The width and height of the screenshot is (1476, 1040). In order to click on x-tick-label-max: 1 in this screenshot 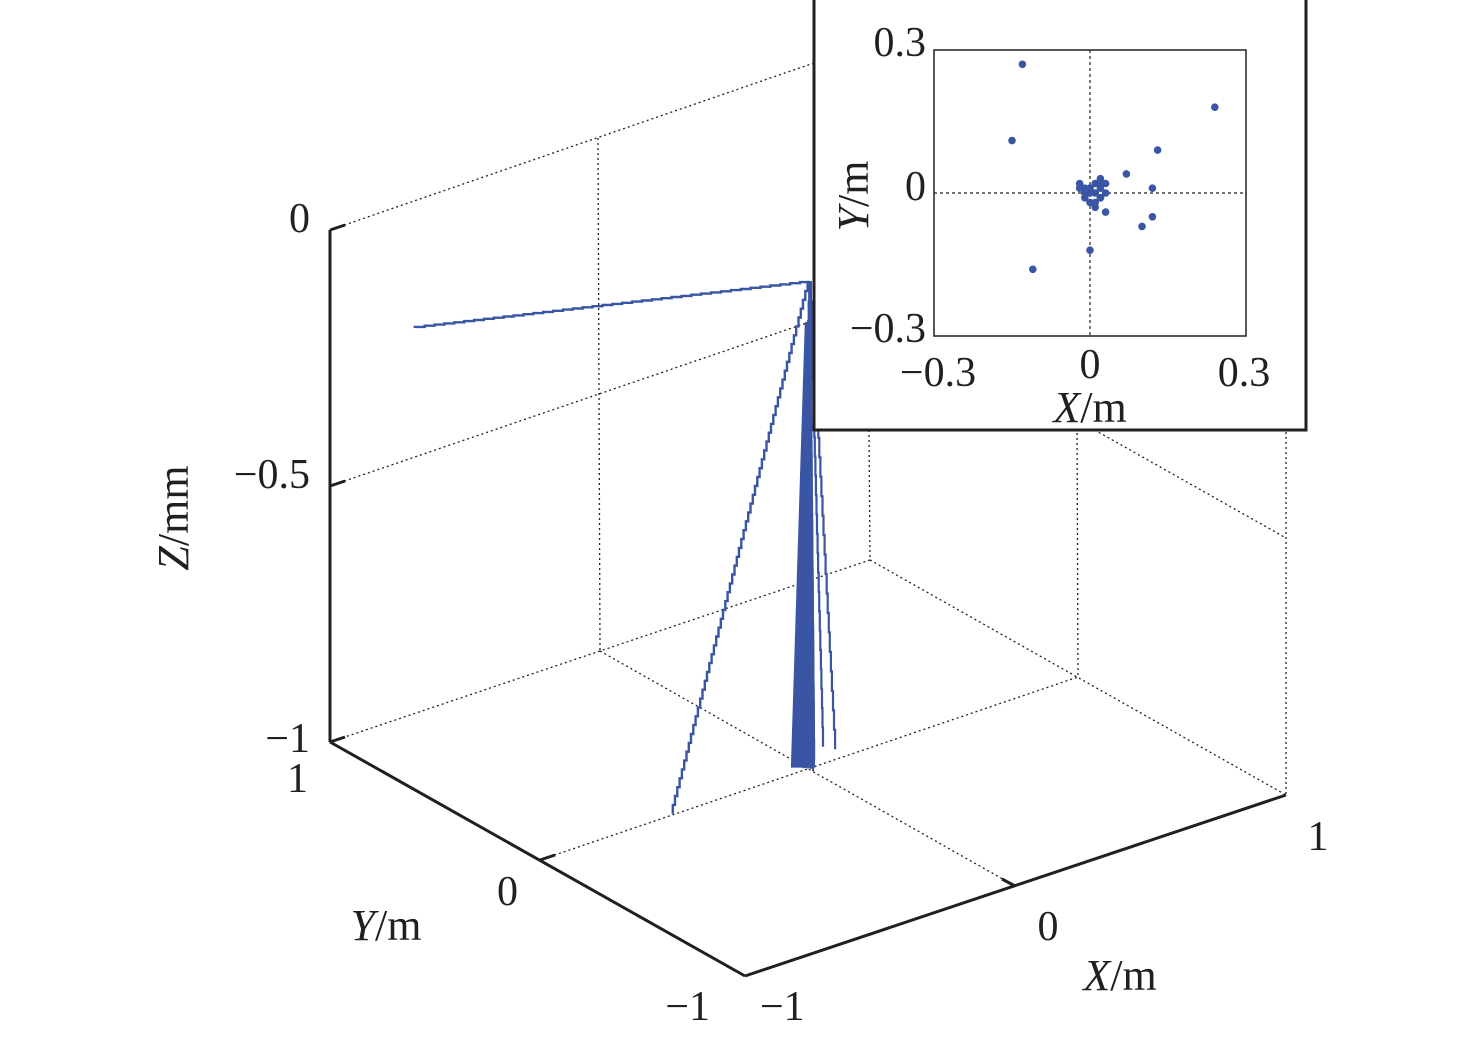, I will do `click(1318, 837)`.